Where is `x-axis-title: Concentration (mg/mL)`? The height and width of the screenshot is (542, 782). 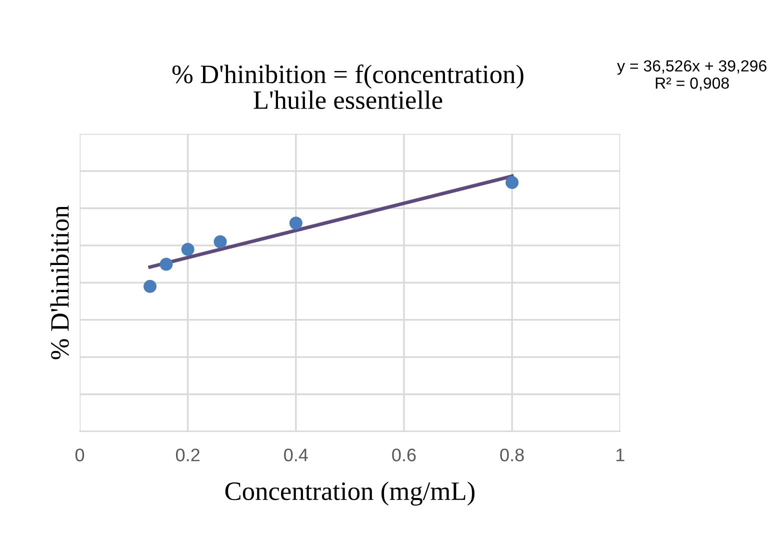
x-axis-title: Concentration (mg/mL) is located at coordinates (349, 494).